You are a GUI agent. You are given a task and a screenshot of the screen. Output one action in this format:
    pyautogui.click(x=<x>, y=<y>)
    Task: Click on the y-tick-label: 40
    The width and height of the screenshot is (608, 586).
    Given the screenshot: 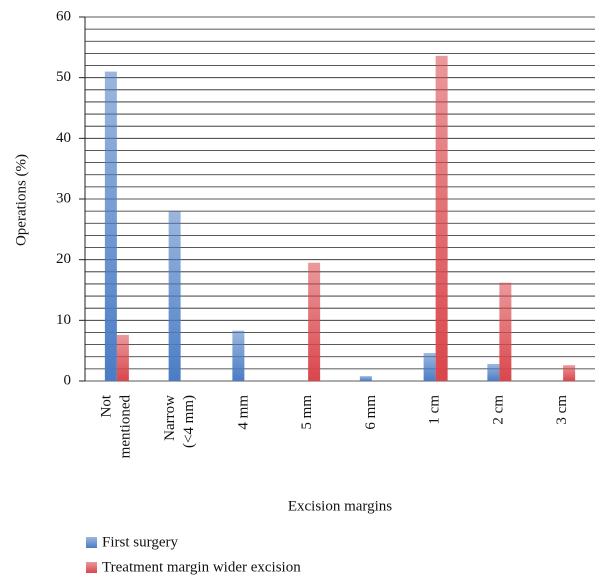 What is the action you would take?
    pyautogui.click(x=63, y=138)
    